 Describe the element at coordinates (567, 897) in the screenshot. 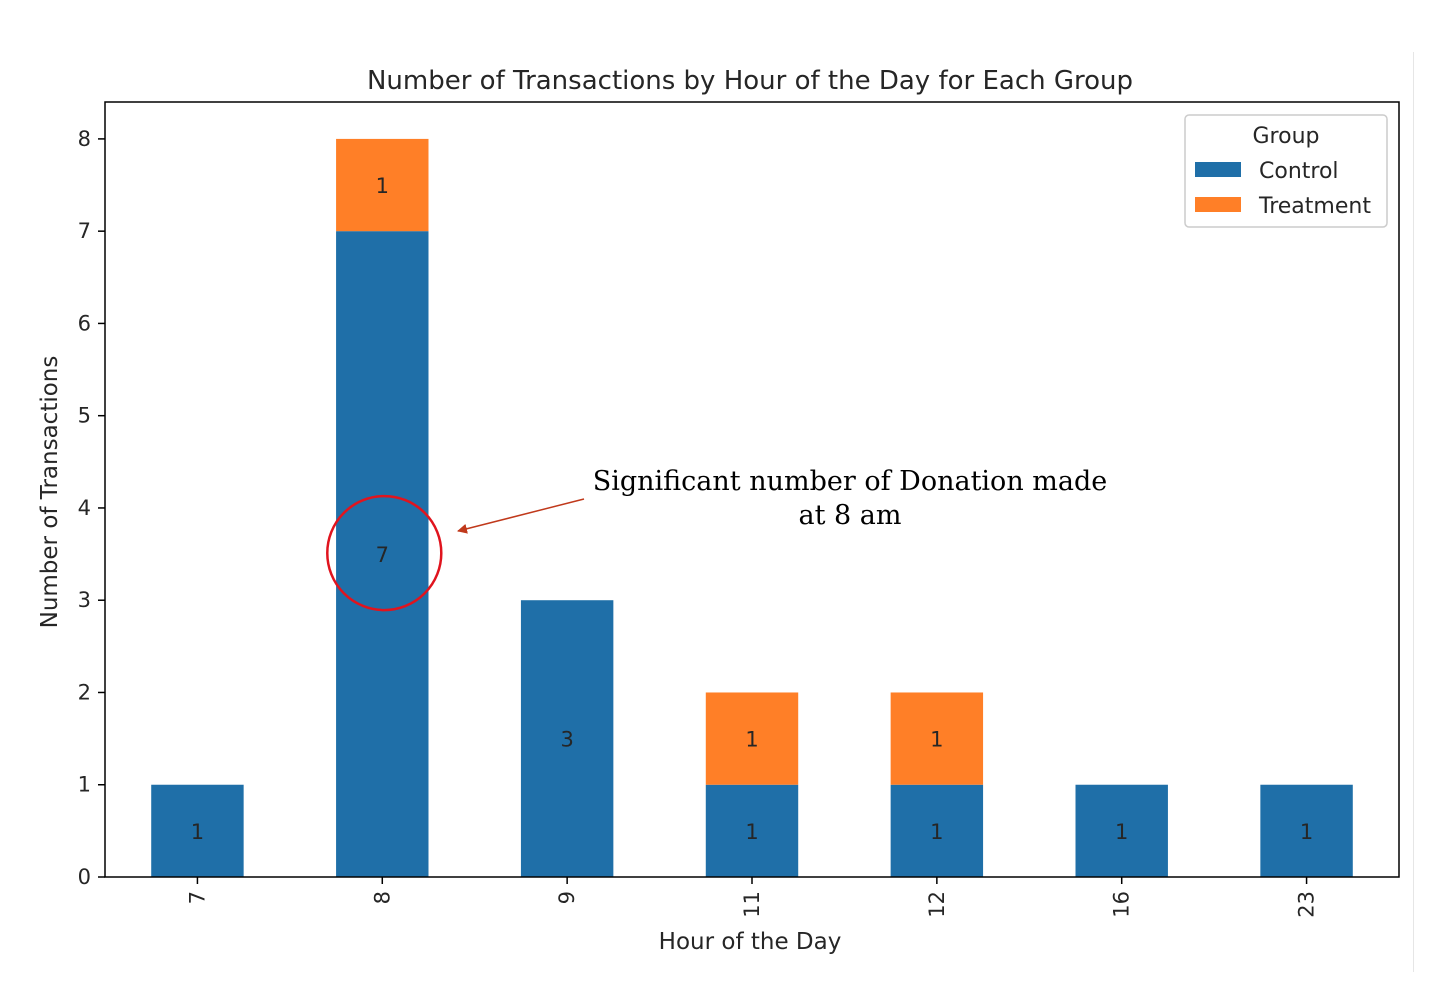

I see `x-tick-label-9: 9` at that location.